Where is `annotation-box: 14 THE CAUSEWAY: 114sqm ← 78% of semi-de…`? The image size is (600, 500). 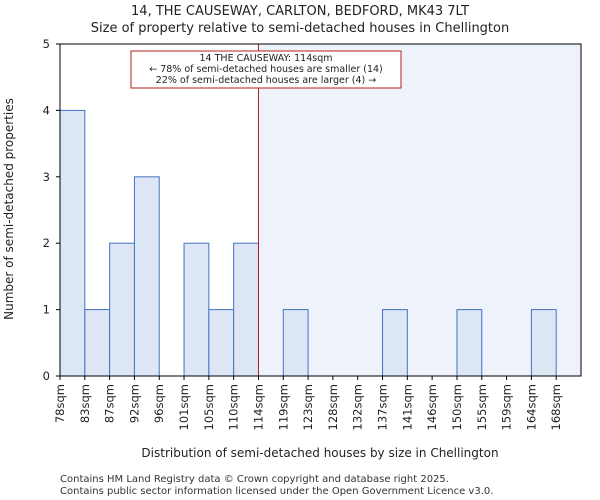
annotation-box: 14 THE CAUSEWAY: 114sqm ← 78% of semi-de… is located at coordinates (266, 69).